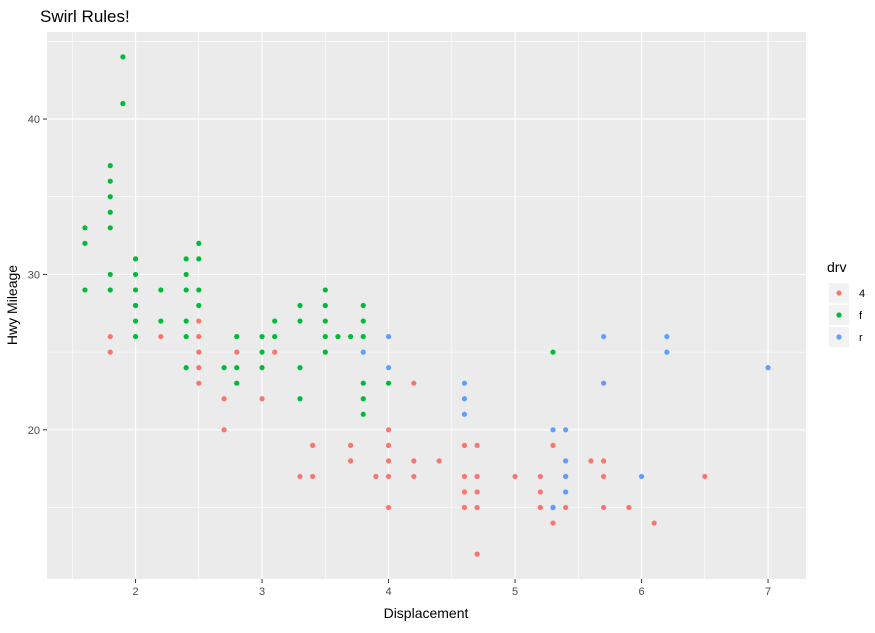 This screenshot has width=875, height=633. What do you see at coordinates (135, 592) in the screenshot?
I see `x-tick-label: 2` at bounding box center [135, 592].